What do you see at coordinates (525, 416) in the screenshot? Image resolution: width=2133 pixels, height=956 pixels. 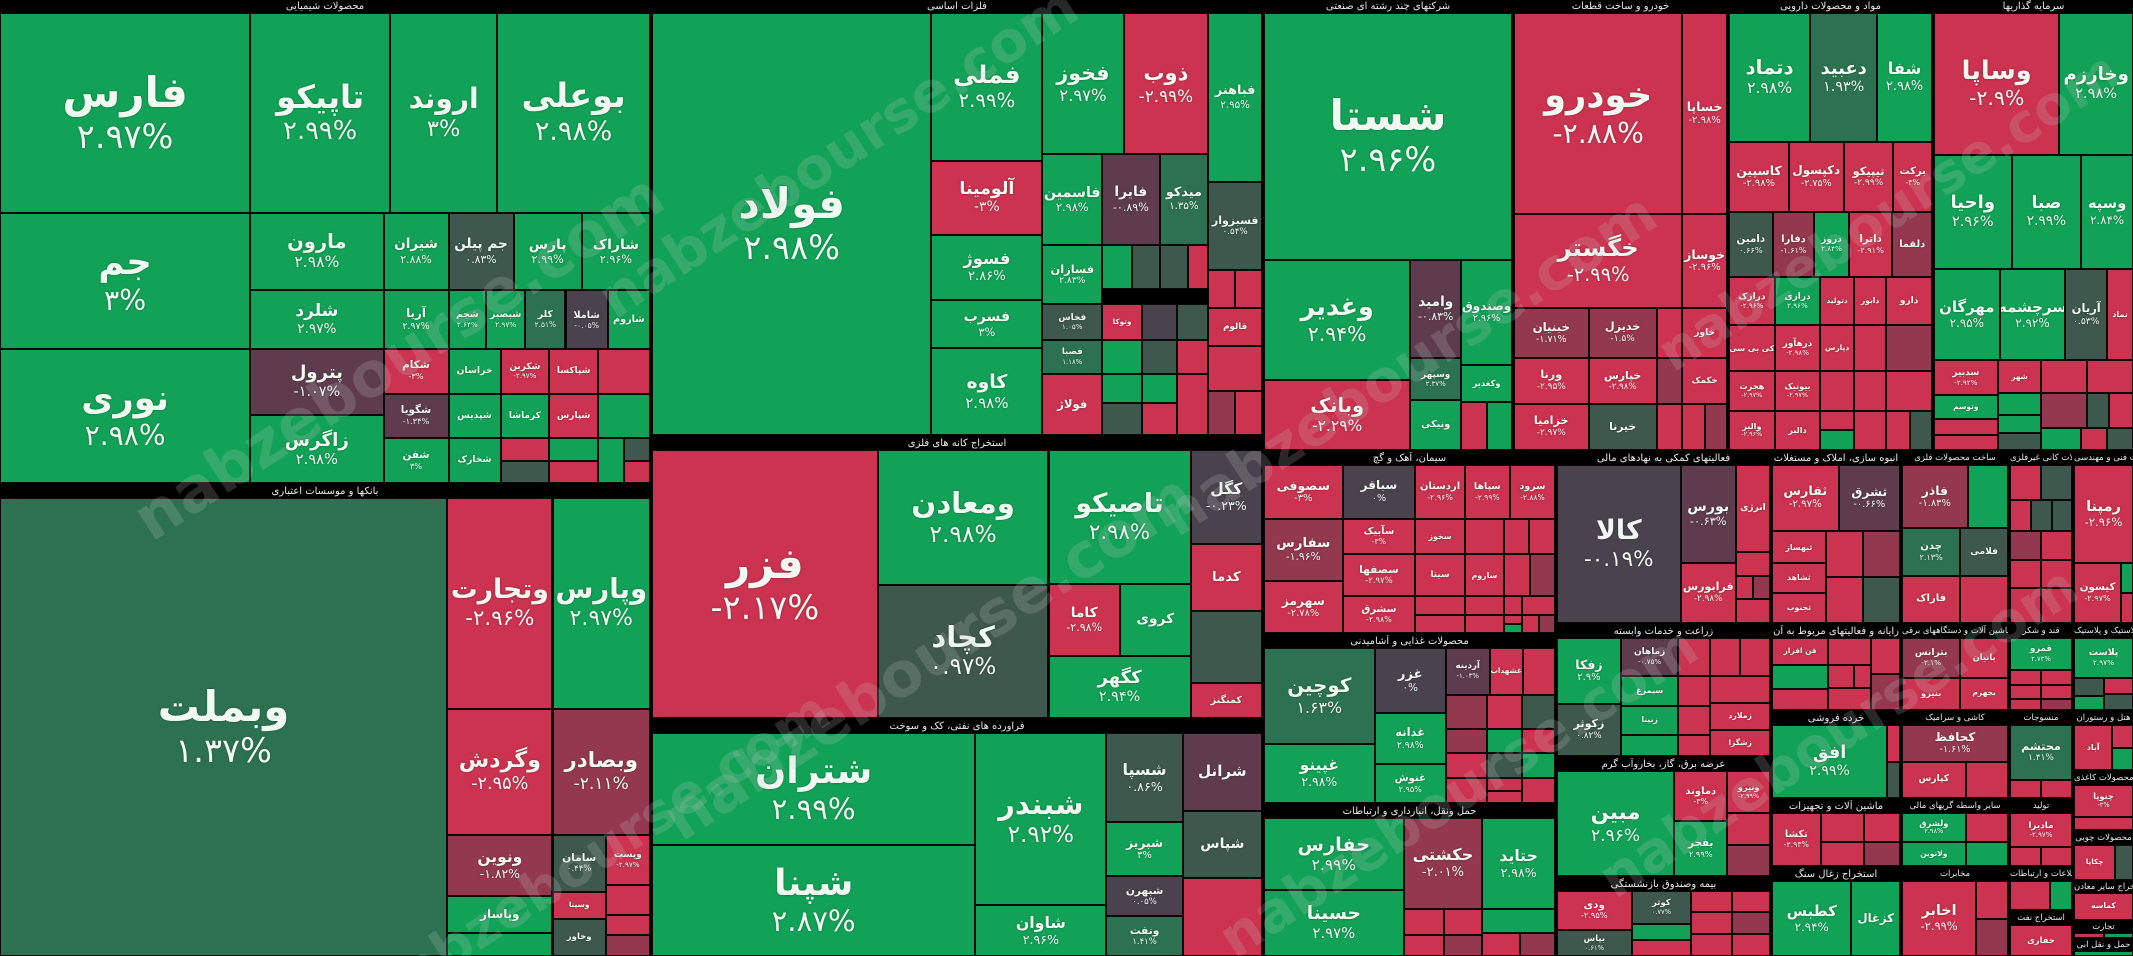 I see `stock-tile: کرماشا` at bounding box center [525, 416].